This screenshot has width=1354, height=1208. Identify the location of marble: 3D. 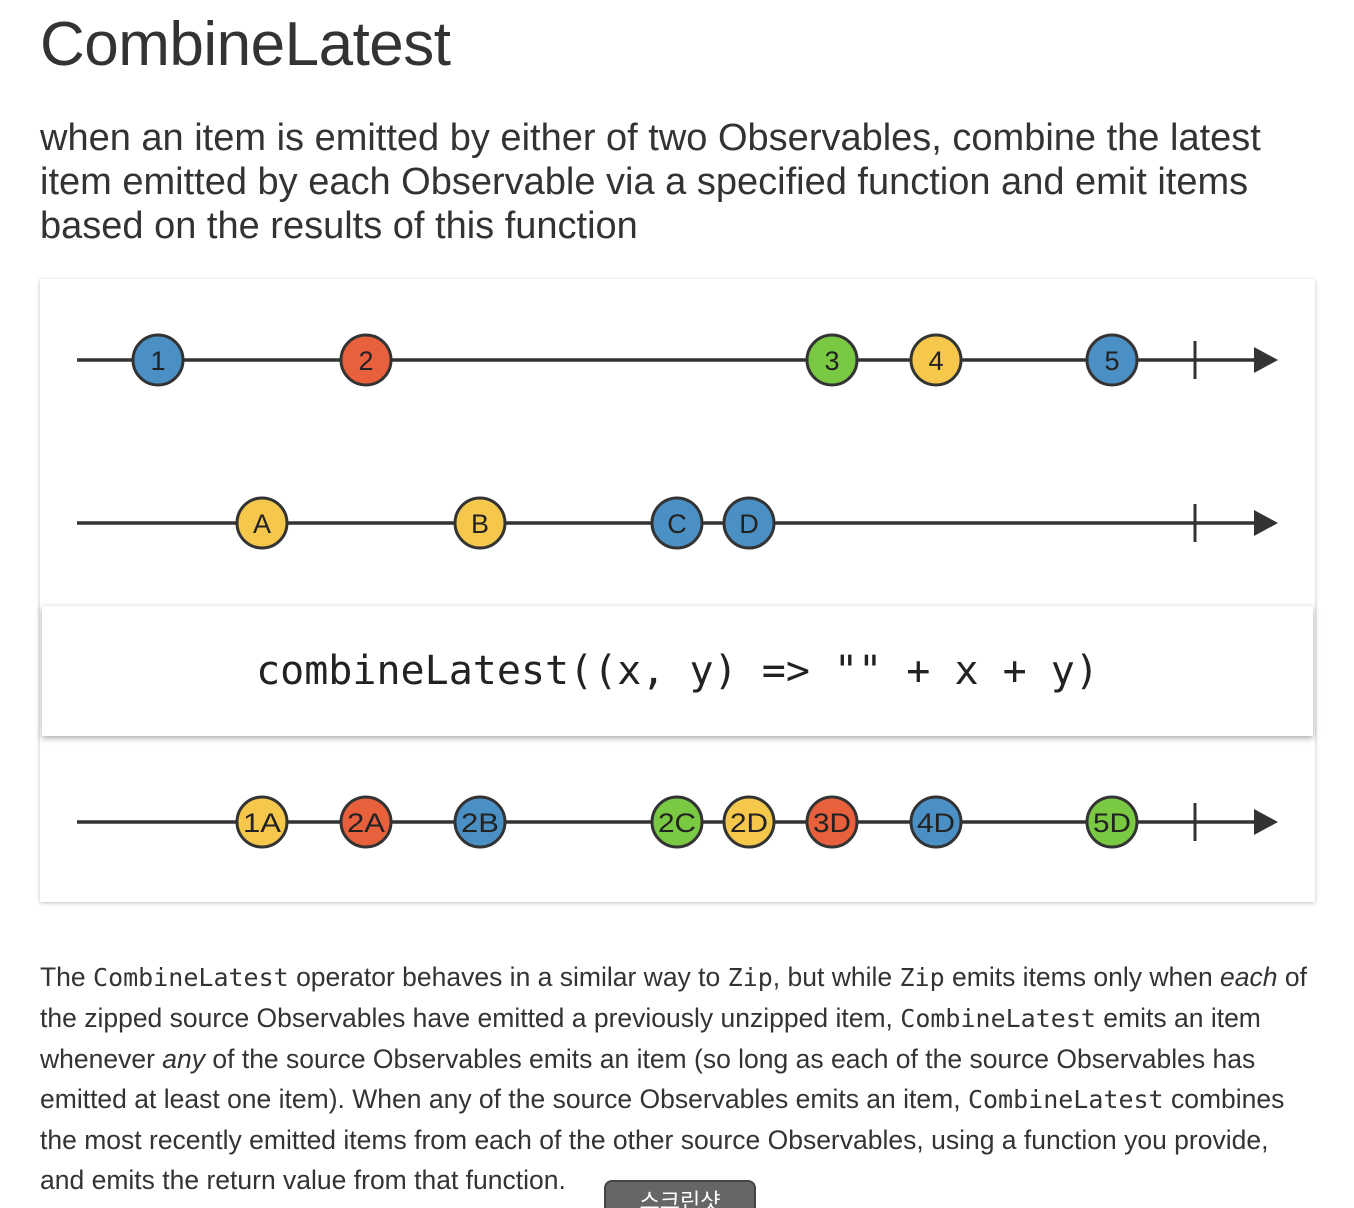
(832, 822).